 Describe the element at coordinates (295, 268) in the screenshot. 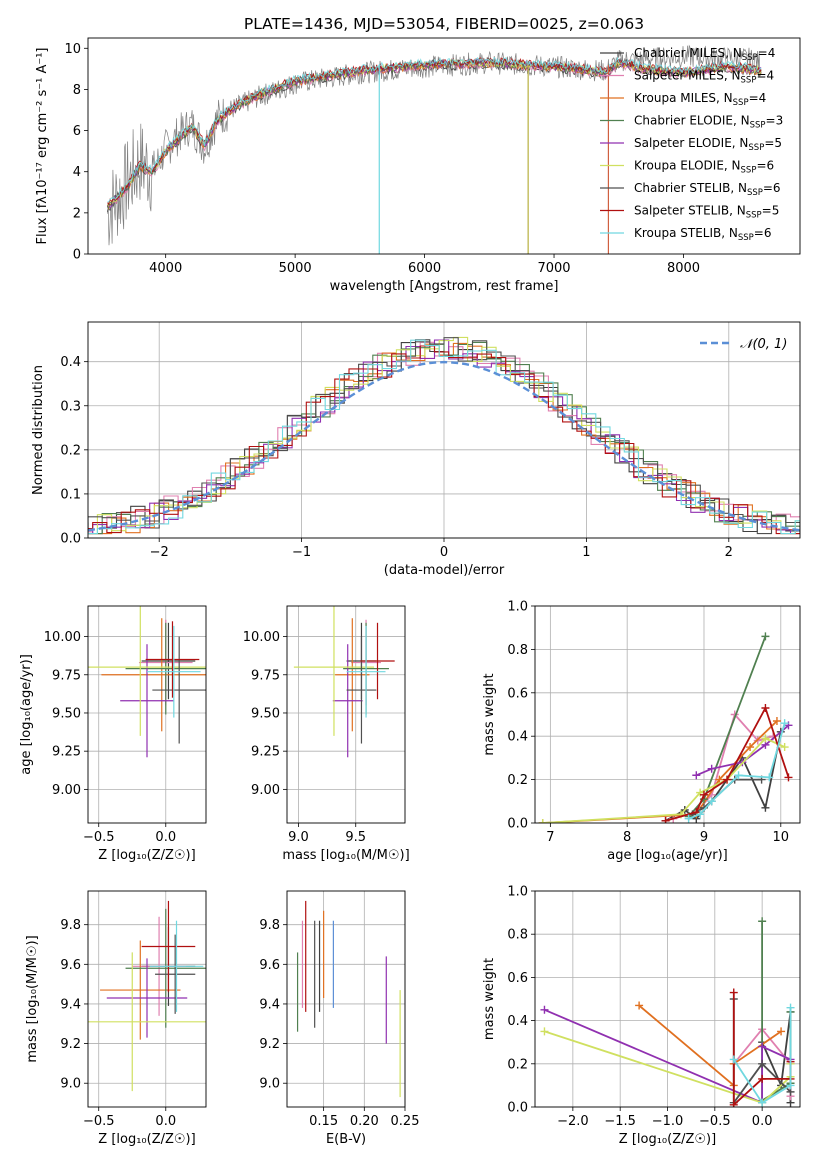

I see `x-tick-label: 5000` at that location.